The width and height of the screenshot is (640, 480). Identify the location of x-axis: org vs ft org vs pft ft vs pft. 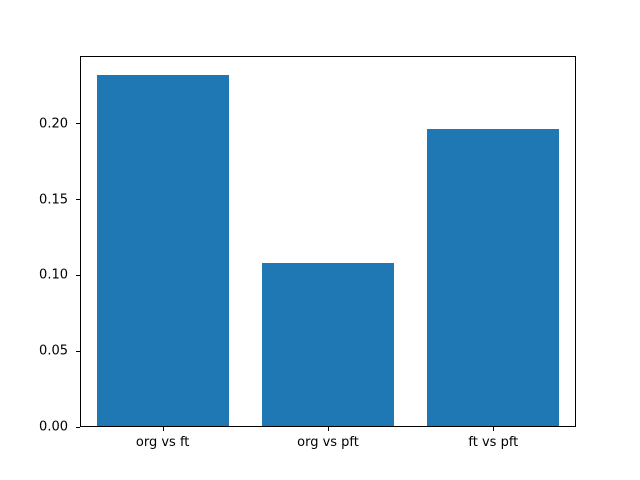
(328, 444).